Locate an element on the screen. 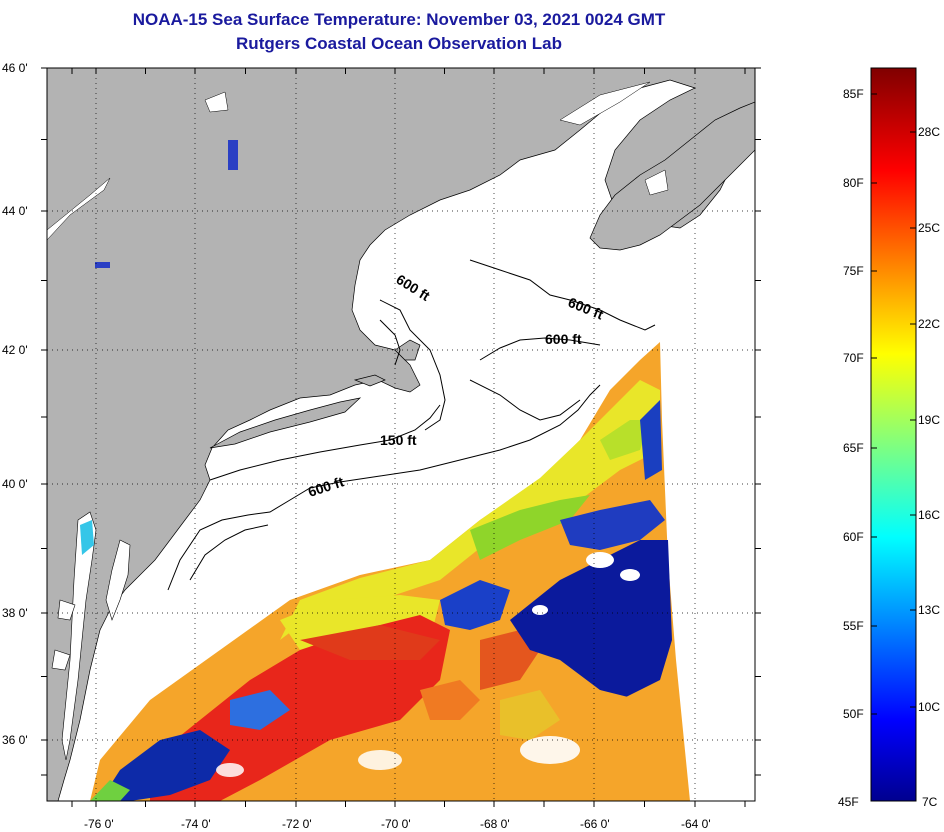 The width and height of the screenshot is (944, 832). lat-label-42: 42 0' is located at coordinates (15, 350).